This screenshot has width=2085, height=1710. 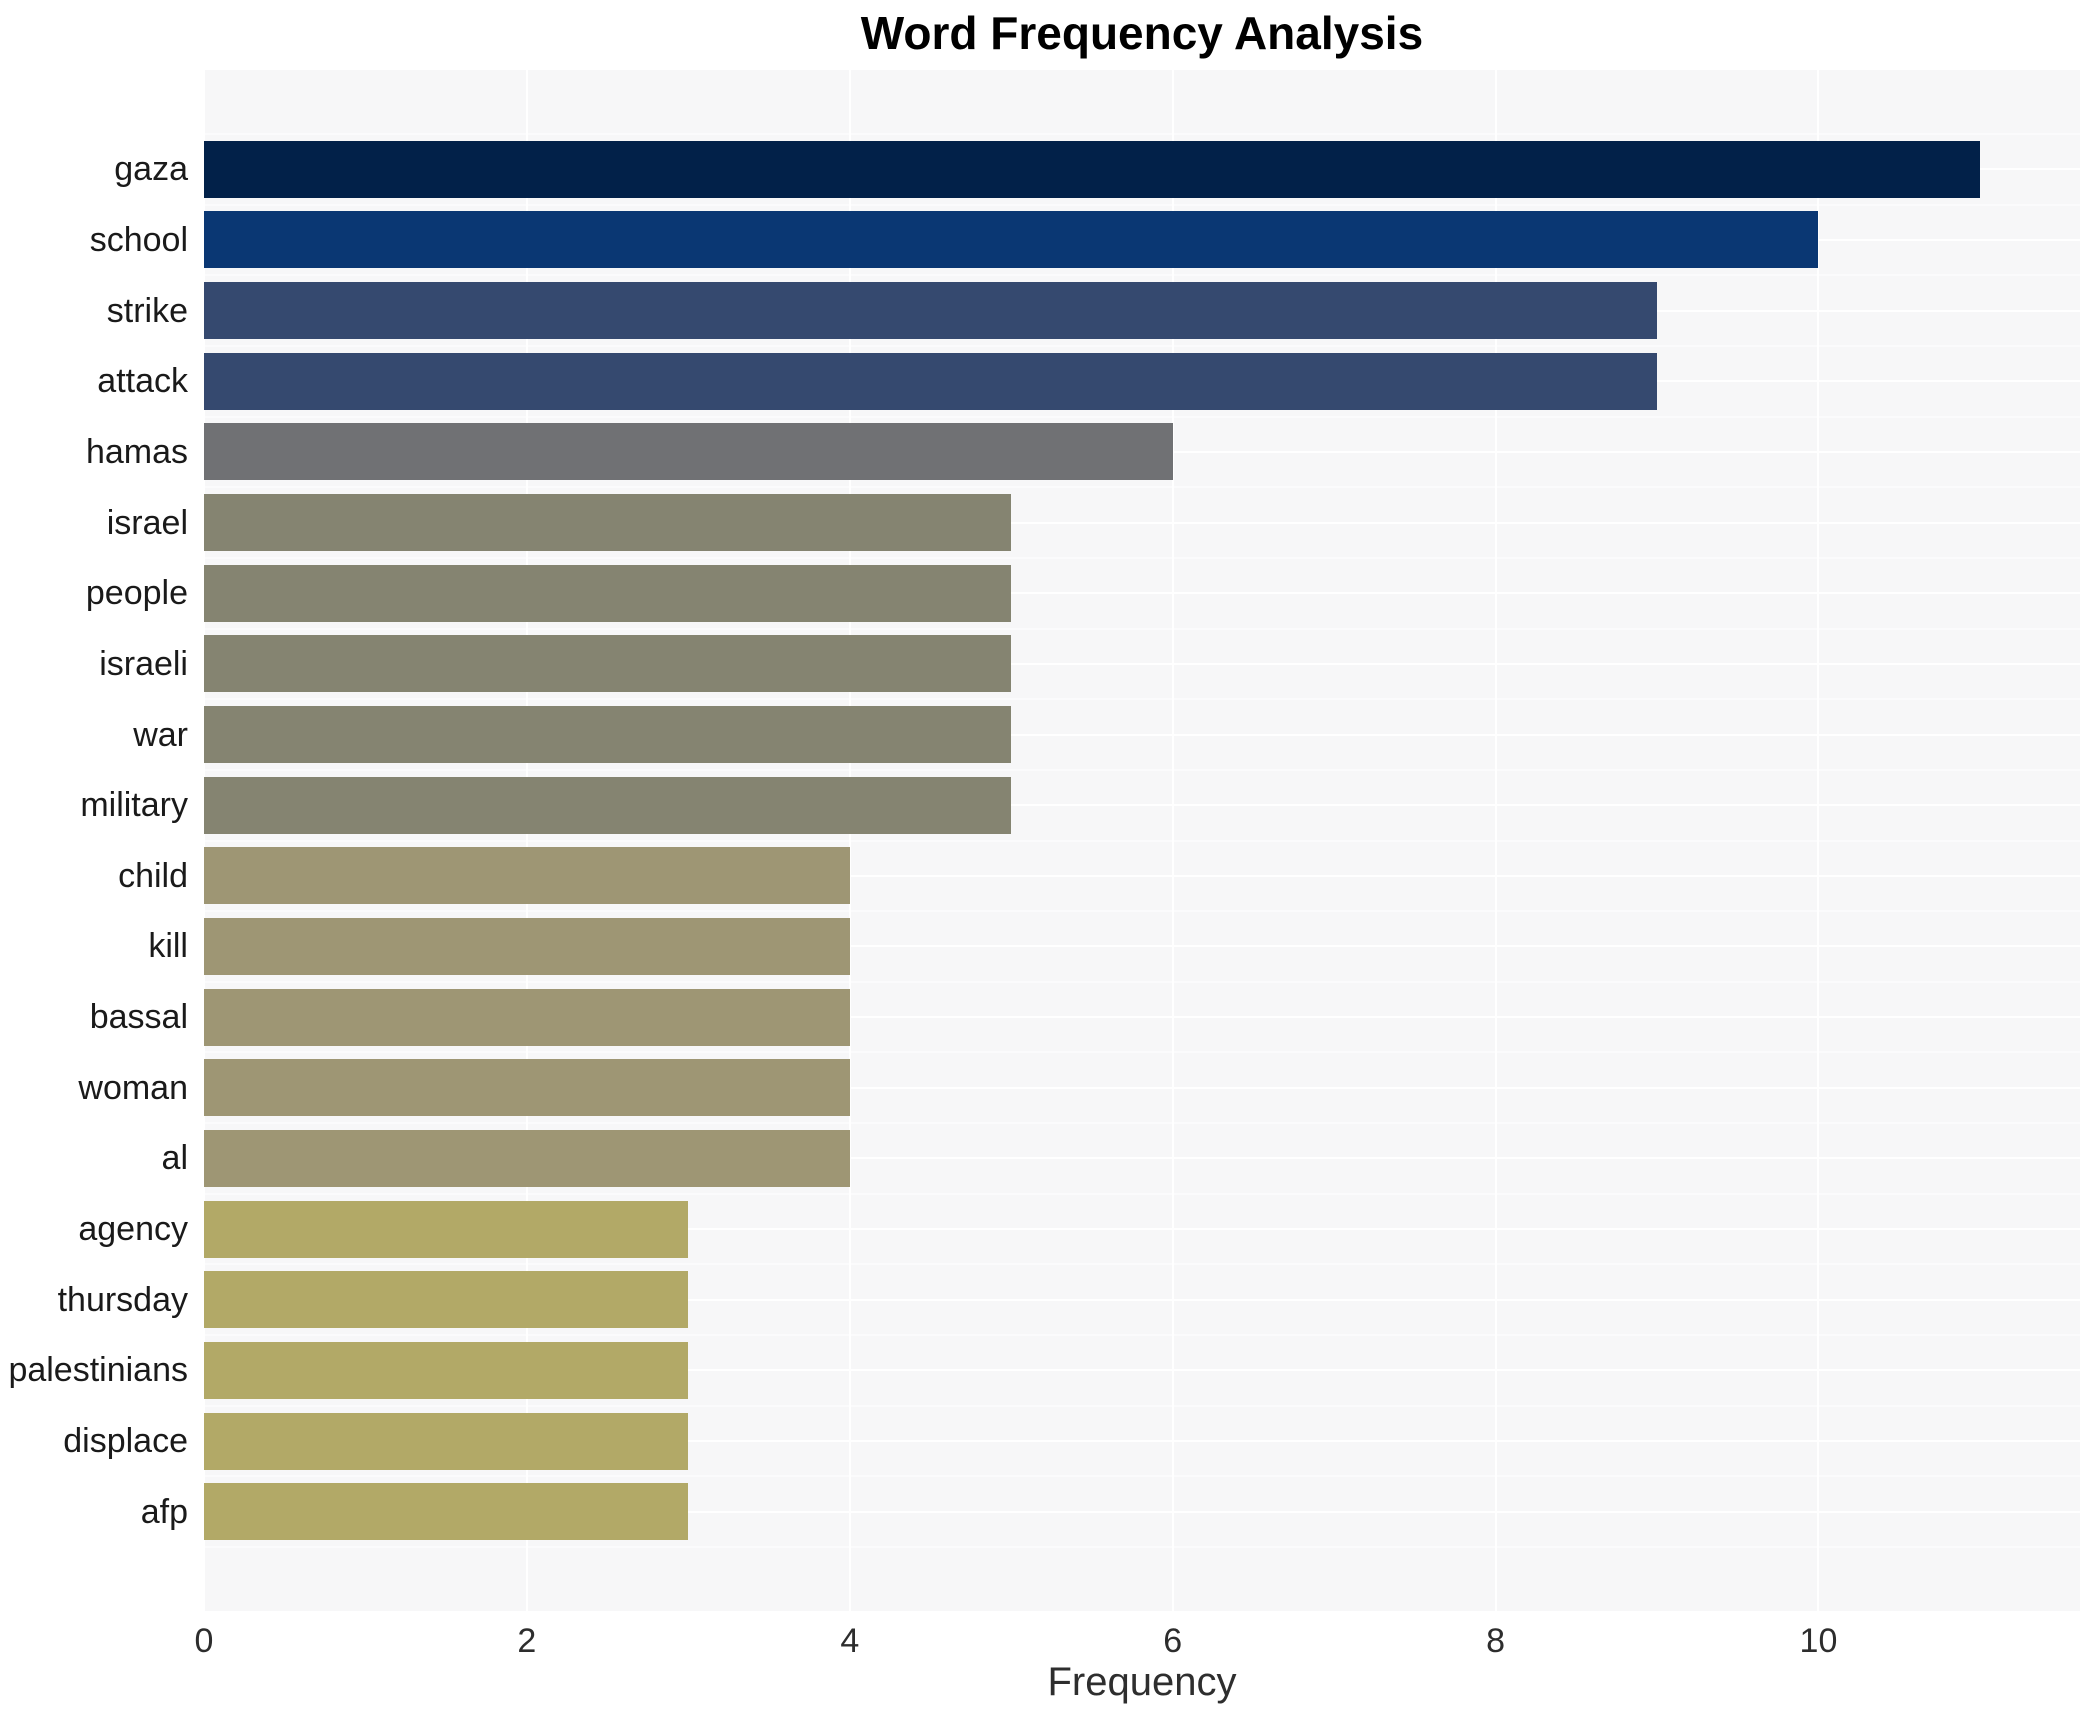 I want to click on x-tick-label: 4, so click(x=850, y=1641).